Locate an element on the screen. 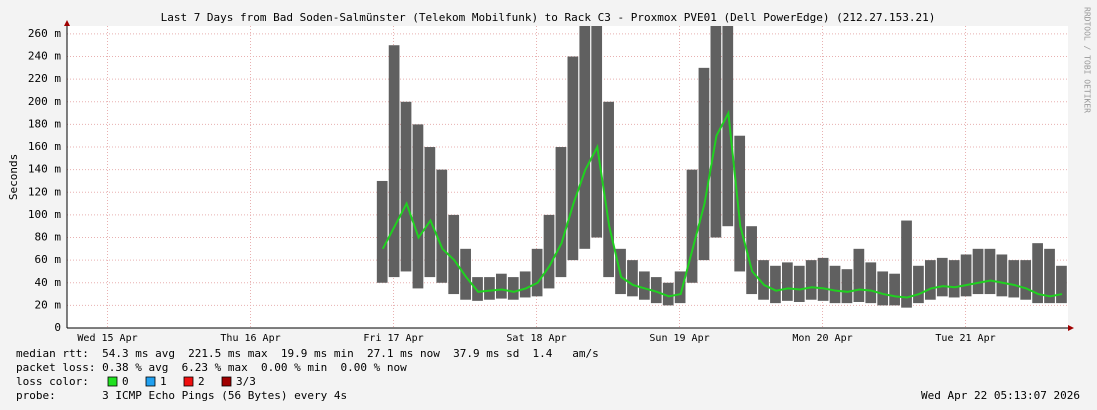  y-tick-label: 160 m is located at coordinates (44, 146).